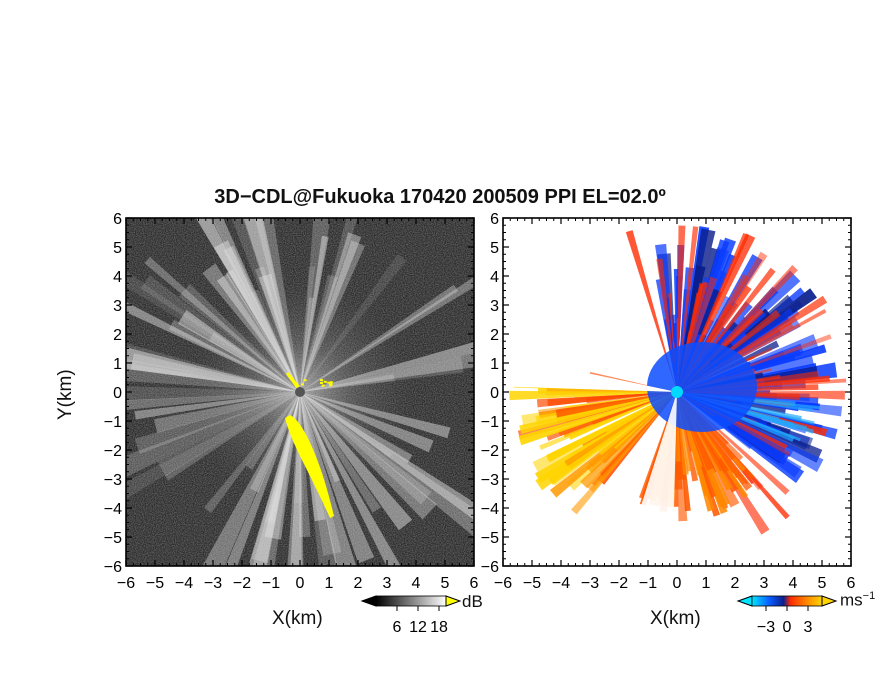  Describe the element at coordinates (787, 627) in the screenshot. I see `colorbar-tick-label: 0` at that location.